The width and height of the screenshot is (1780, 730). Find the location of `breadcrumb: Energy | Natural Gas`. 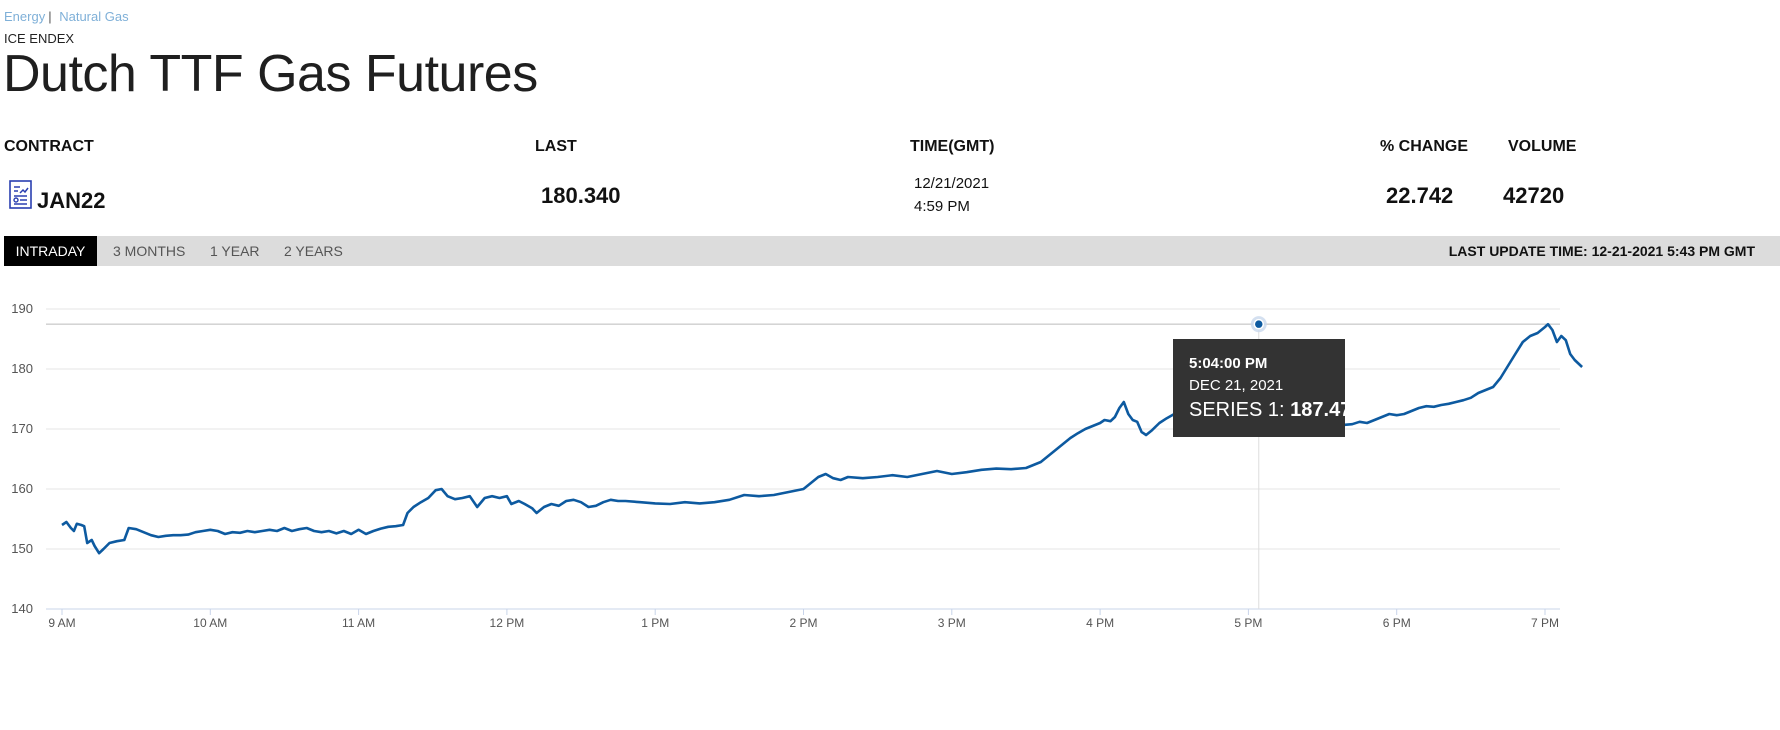

breadcrumb: Energy | Natural Gas is located at coordinates (66, 16).